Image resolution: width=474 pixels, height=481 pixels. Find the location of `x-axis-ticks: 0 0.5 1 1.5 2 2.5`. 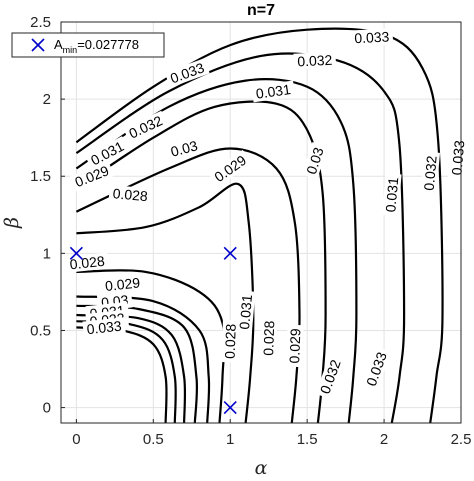

x-axis-ticks: 0 0.5 1 1.5 2 2.5 is located at coordinates (271, 433).